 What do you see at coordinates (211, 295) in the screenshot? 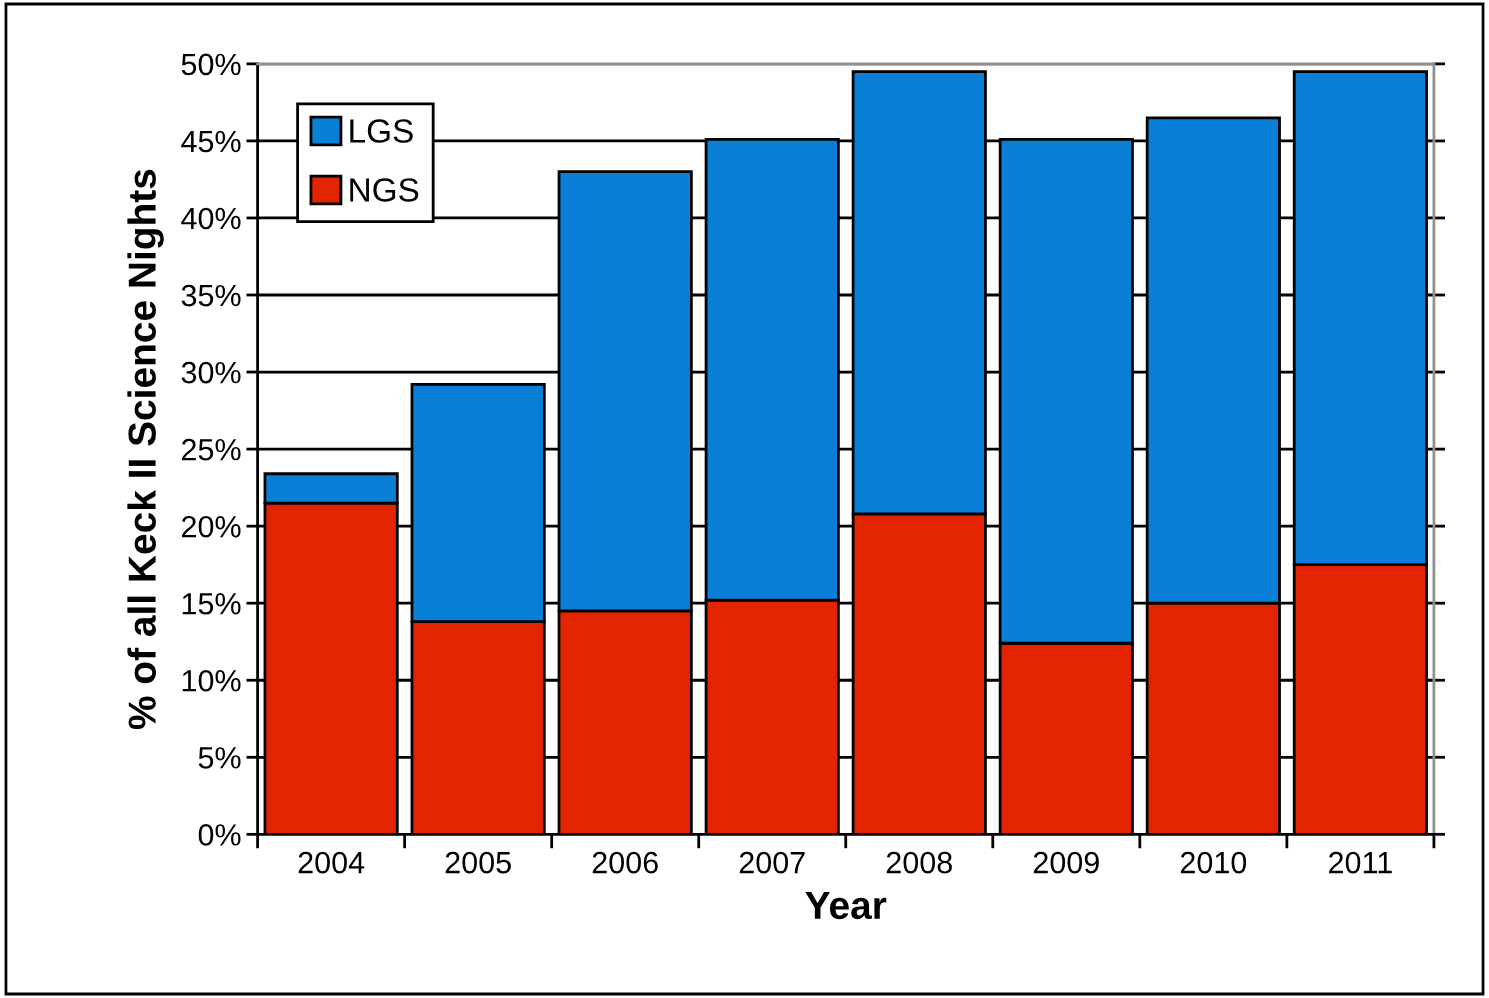
I see `y-tick-label: 35%` at bounding box center [211, 295].